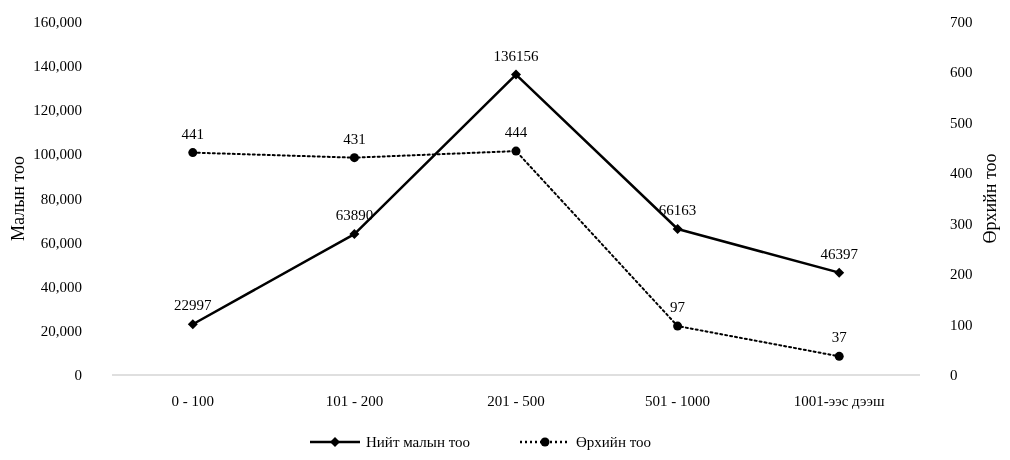  I want to click on x-tick-label: 101 - 200, so click(354, 401).